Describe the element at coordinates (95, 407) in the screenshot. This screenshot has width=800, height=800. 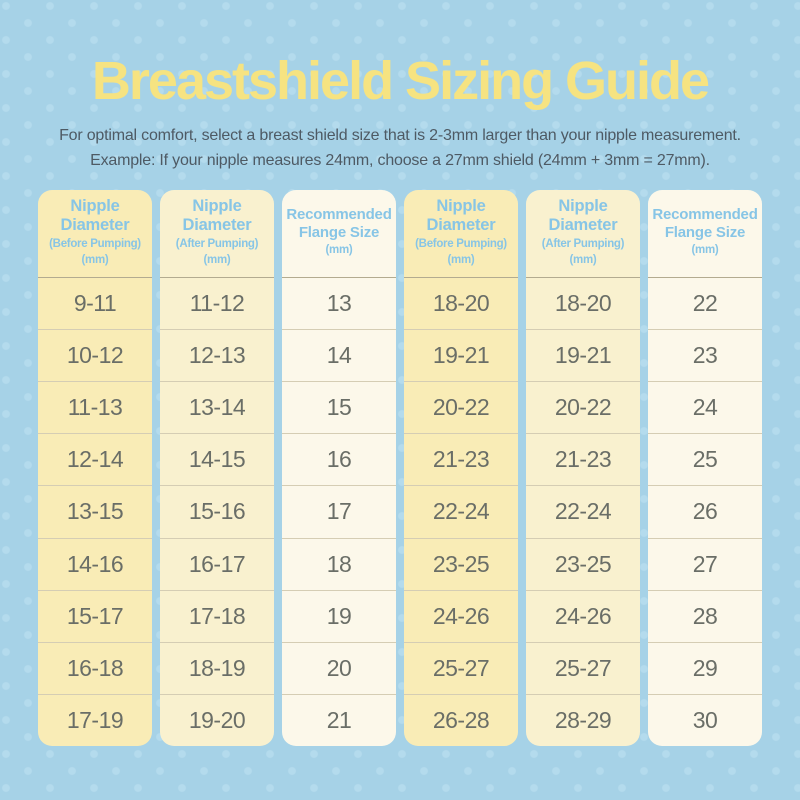
I see `table-cell: 11-13` at that location.